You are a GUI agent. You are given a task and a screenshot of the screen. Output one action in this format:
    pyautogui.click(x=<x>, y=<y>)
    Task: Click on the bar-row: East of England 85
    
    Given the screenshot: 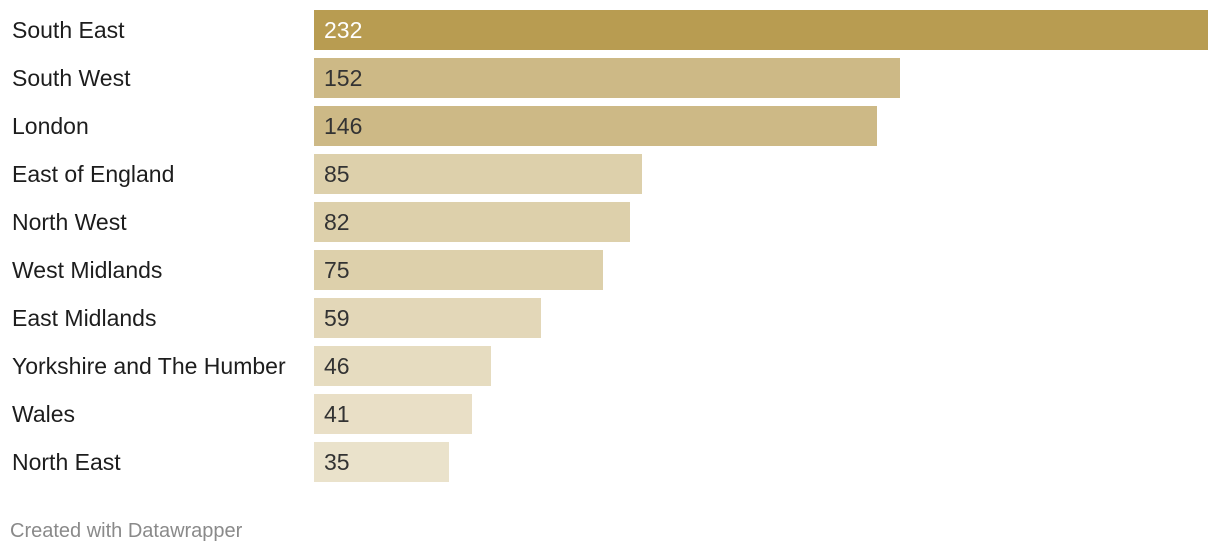 What is the action you would take?
    pyautogui.click(x=610, y=174)
    